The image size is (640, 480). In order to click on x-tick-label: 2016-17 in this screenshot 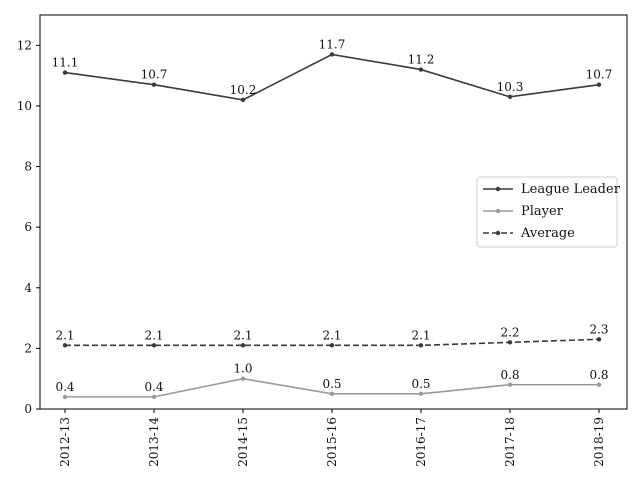, I will do `click(421, 442)`.